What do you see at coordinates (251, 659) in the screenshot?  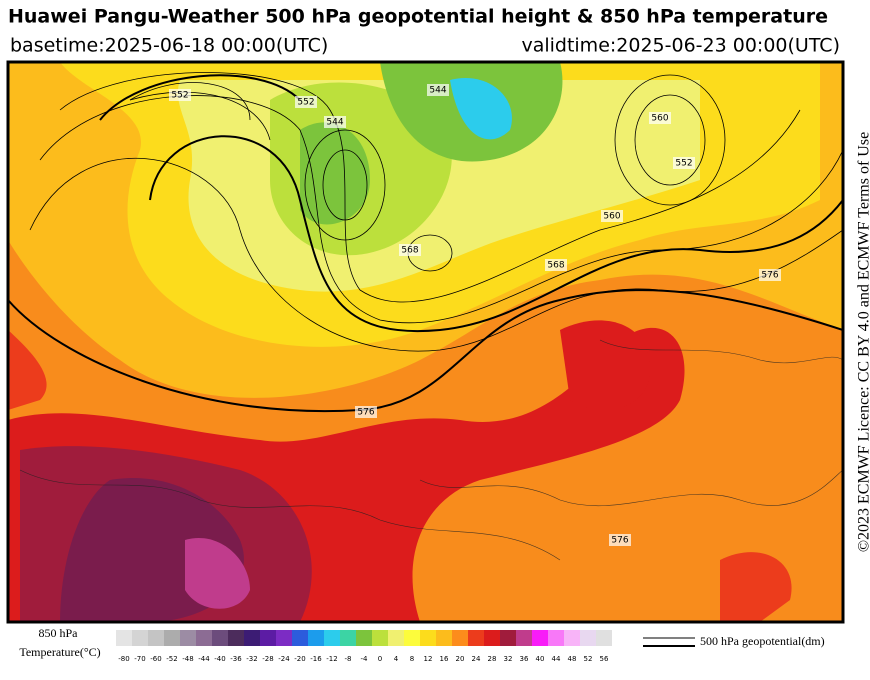 I see `legend-tick-label: -32` at bounding box center [251, 659].